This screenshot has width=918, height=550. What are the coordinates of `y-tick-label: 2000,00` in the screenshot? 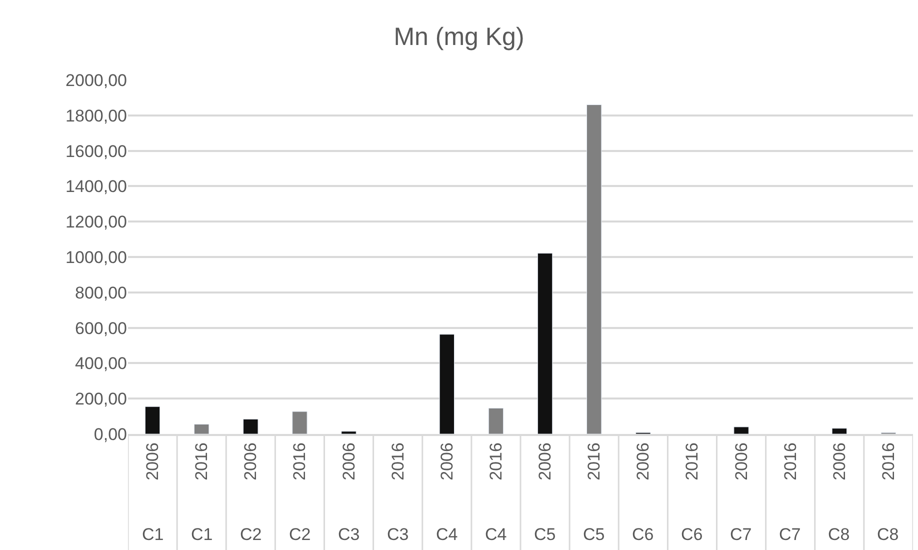 It's located at (96, 80).